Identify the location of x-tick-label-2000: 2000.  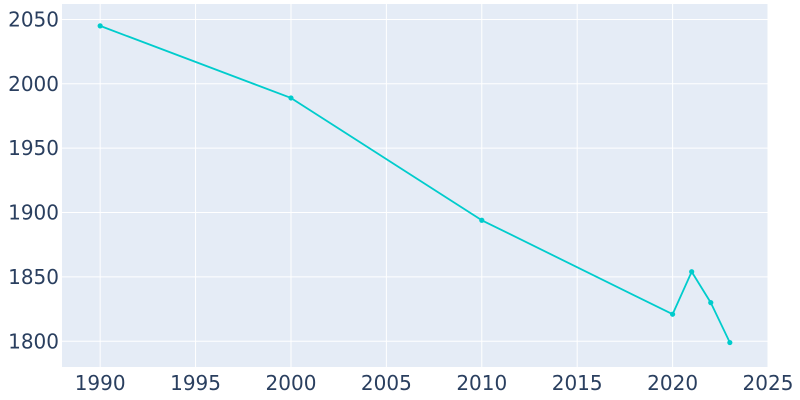
(291, 383).